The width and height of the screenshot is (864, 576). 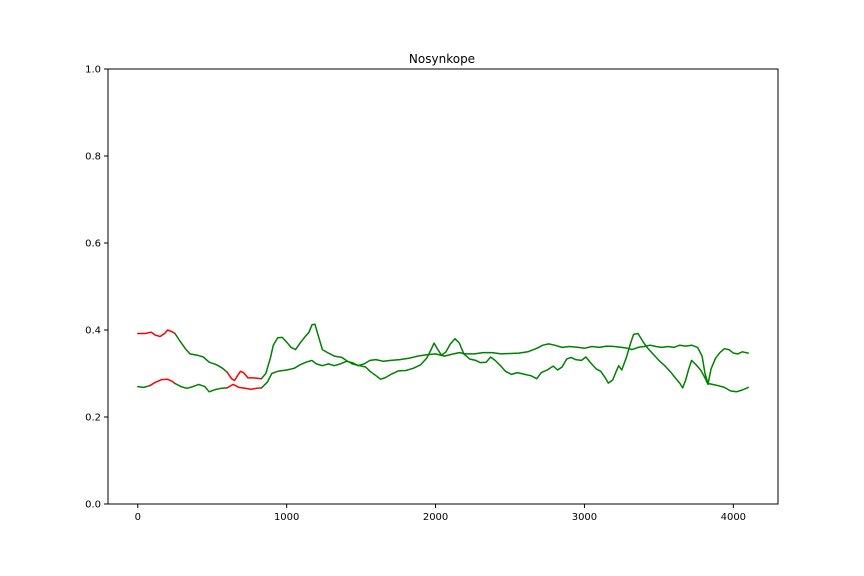 I want to click on x-axis: 0 1000 2000 3000 4000, so click(x=440, y=513).